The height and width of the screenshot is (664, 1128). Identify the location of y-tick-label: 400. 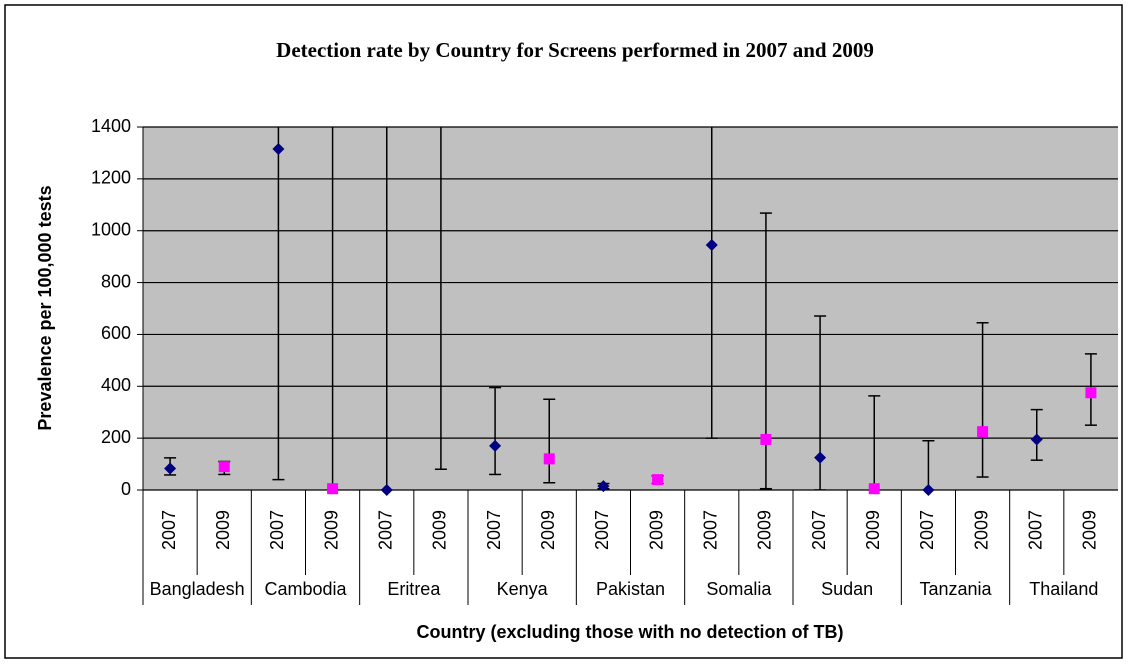
(116, 385).